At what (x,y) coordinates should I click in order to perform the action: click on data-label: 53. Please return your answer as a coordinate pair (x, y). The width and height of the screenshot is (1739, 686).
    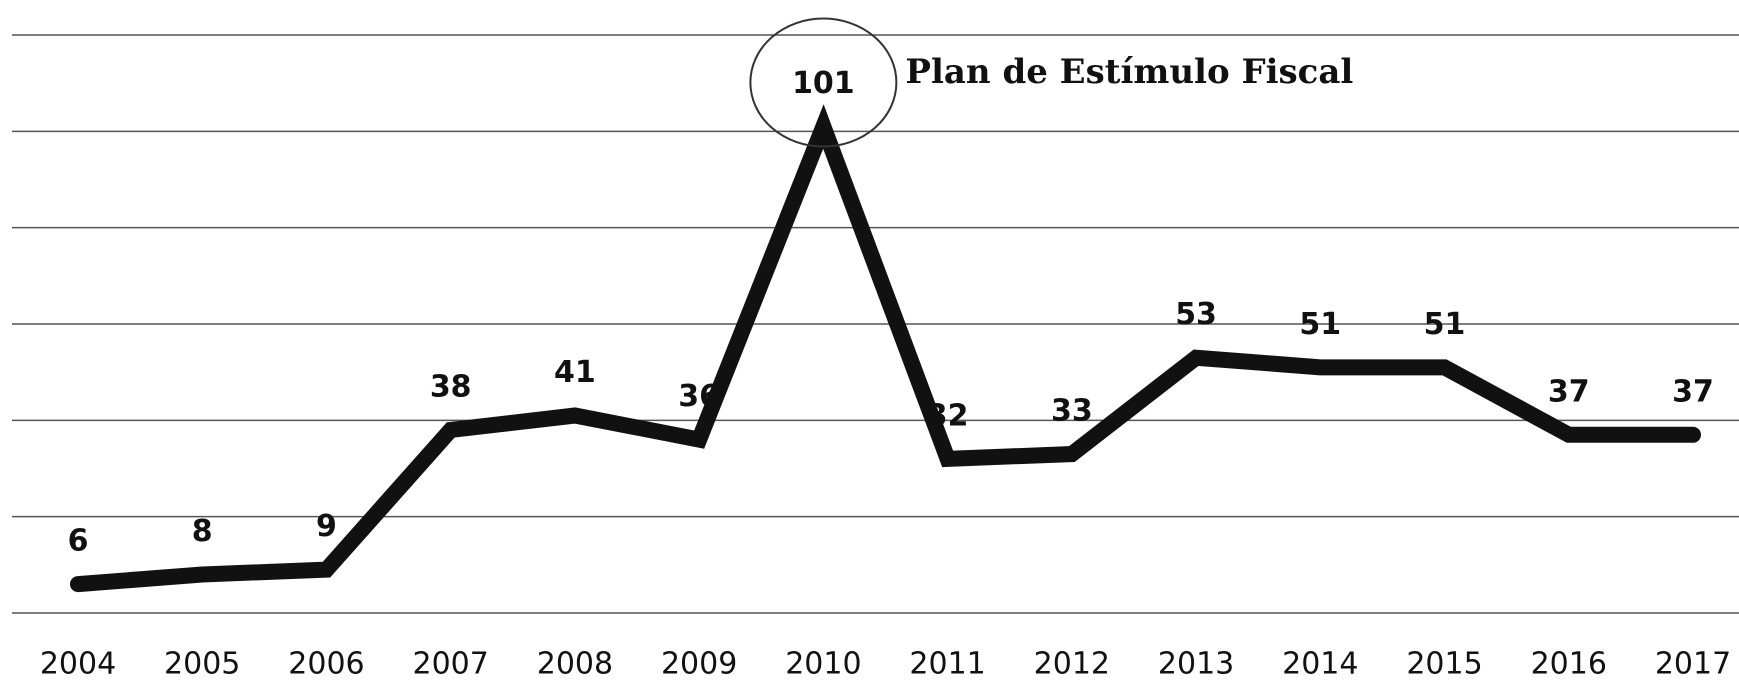
    Looking at the image, I should click on (1196, 314).